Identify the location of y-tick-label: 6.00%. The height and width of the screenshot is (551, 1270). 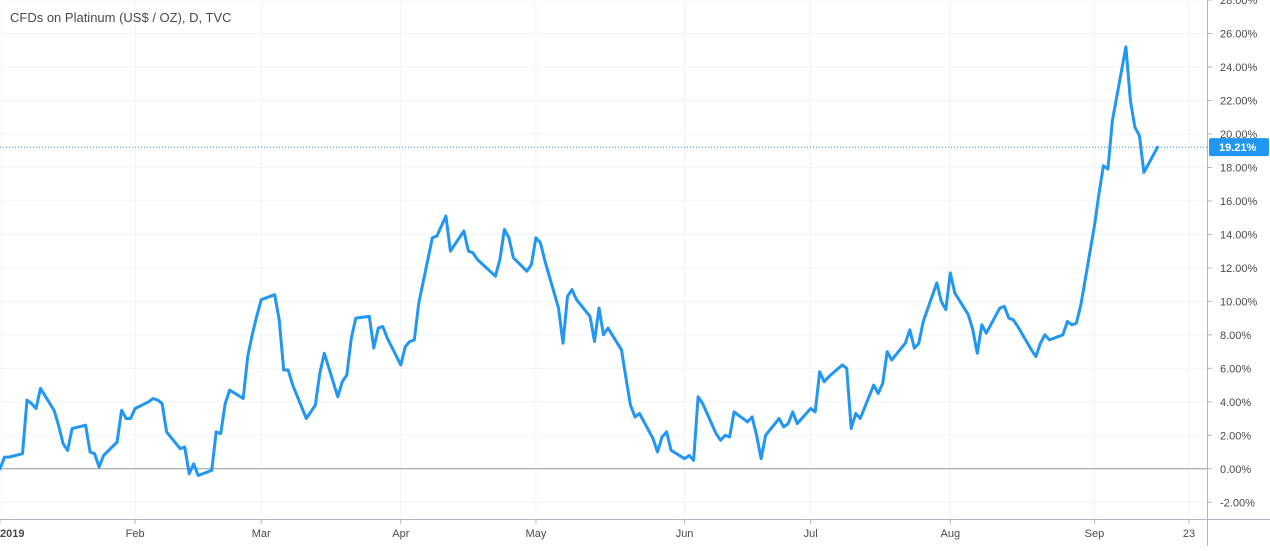
(1235, 369).